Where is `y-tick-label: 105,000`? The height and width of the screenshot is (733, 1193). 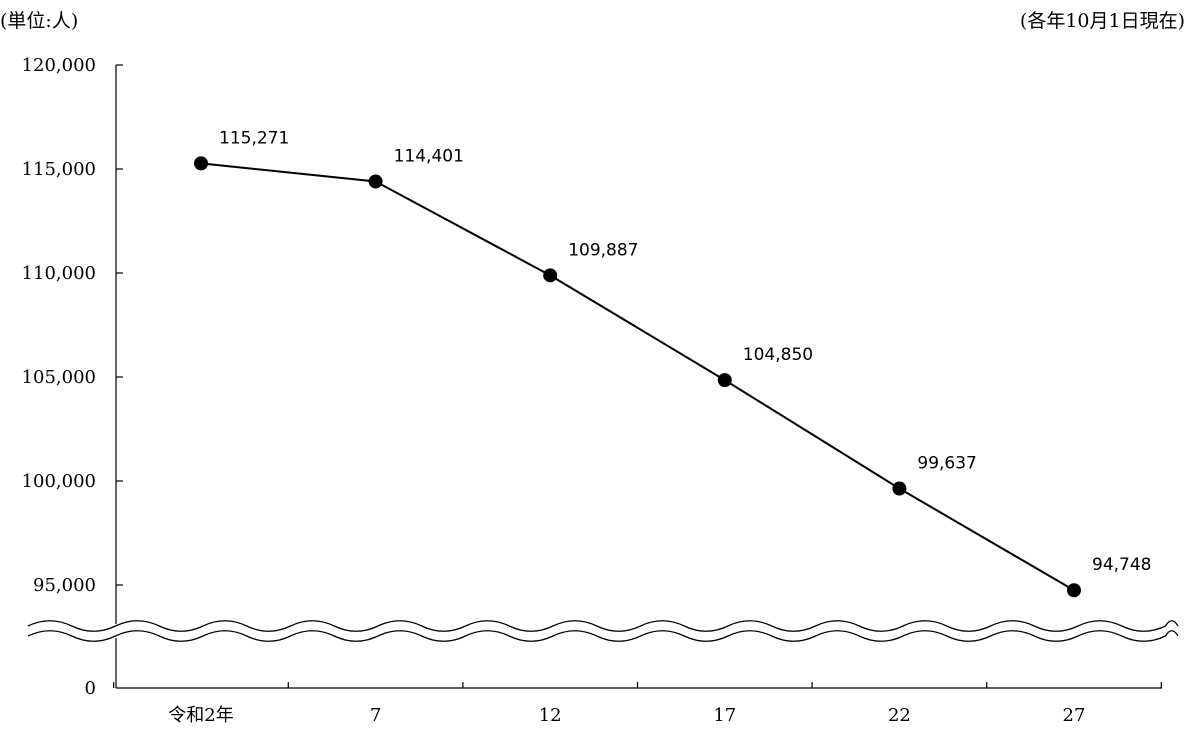
y-tick-label: 105,000 is located at coordinates (59, 377).